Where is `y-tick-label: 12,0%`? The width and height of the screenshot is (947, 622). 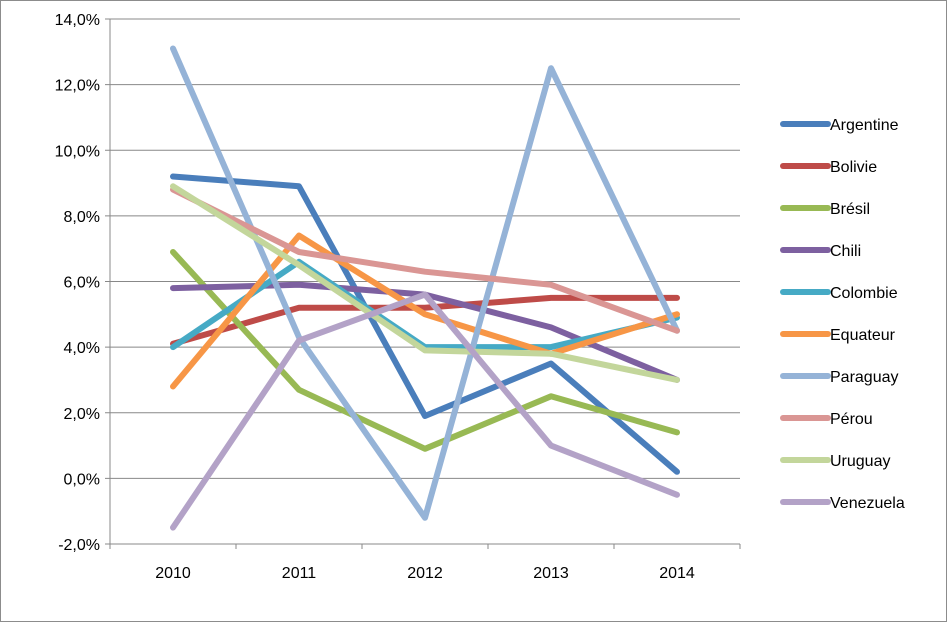 y-tick-label: 12,0% is located at coordinates (77, 86).